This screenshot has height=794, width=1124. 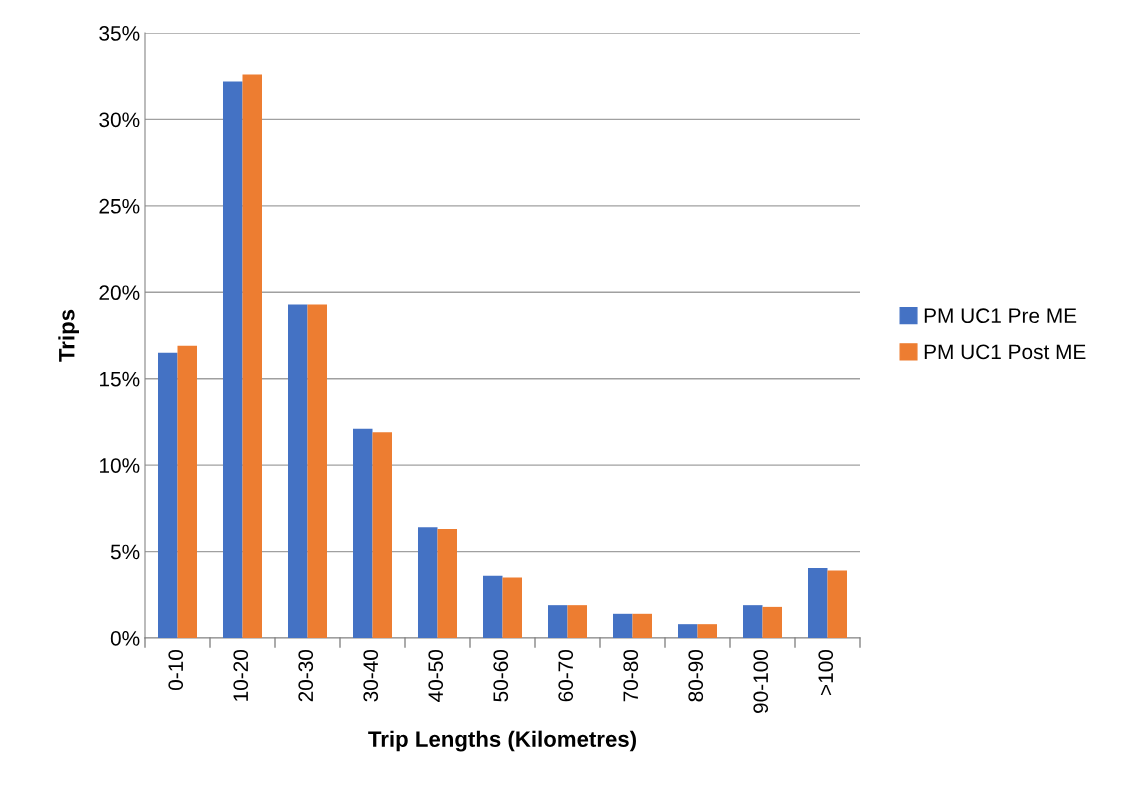 What do you see at coordinates (1000, 316) in the screenshot?
I see `legend-label: PM UC1 Pre ME` at bounding box center [1000, 316].